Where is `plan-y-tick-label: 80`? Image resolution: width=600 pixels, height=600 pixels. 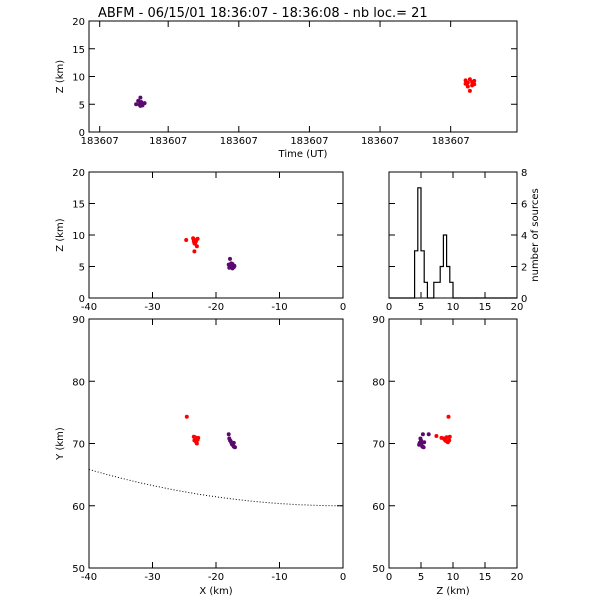 plan-y-tick-label: 80 is located at coordinates (78, 382).